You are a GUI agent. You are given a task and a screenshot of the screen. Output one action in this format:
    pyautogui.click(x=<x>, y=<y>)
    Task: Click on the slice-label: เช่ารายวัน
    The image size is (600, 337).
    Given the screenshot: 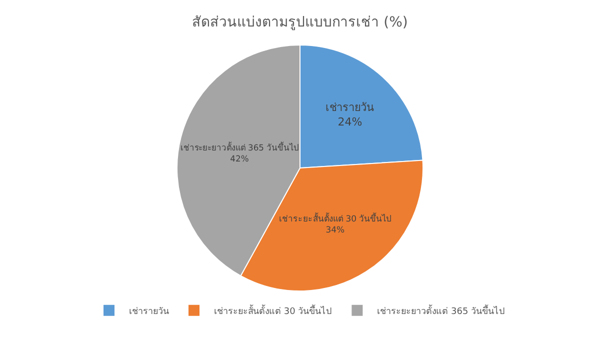 What is the action you would take?
    pyautogui.click(x=349, y=107)
    